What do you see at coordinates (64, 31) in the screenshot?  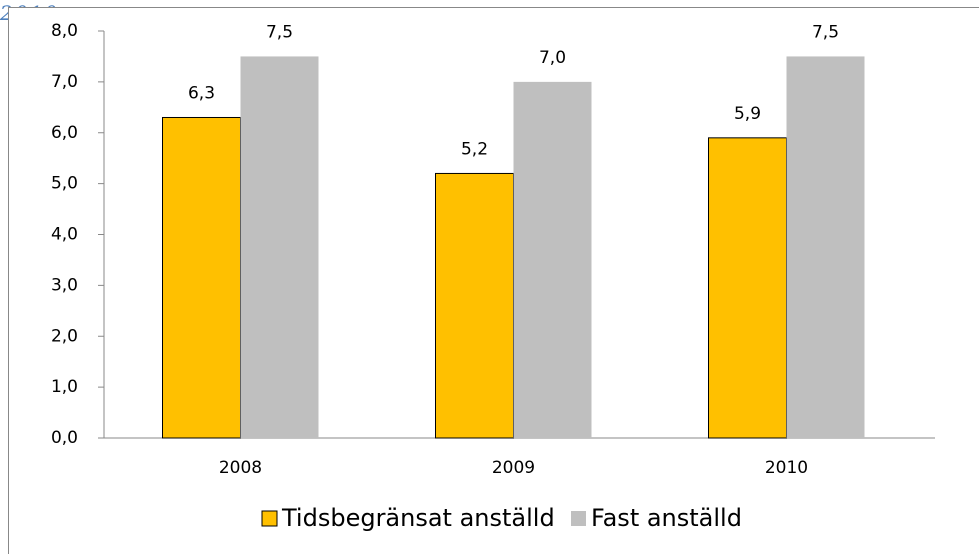 I see `y-tick-label: 8,0` at bounding box center [64, 31].